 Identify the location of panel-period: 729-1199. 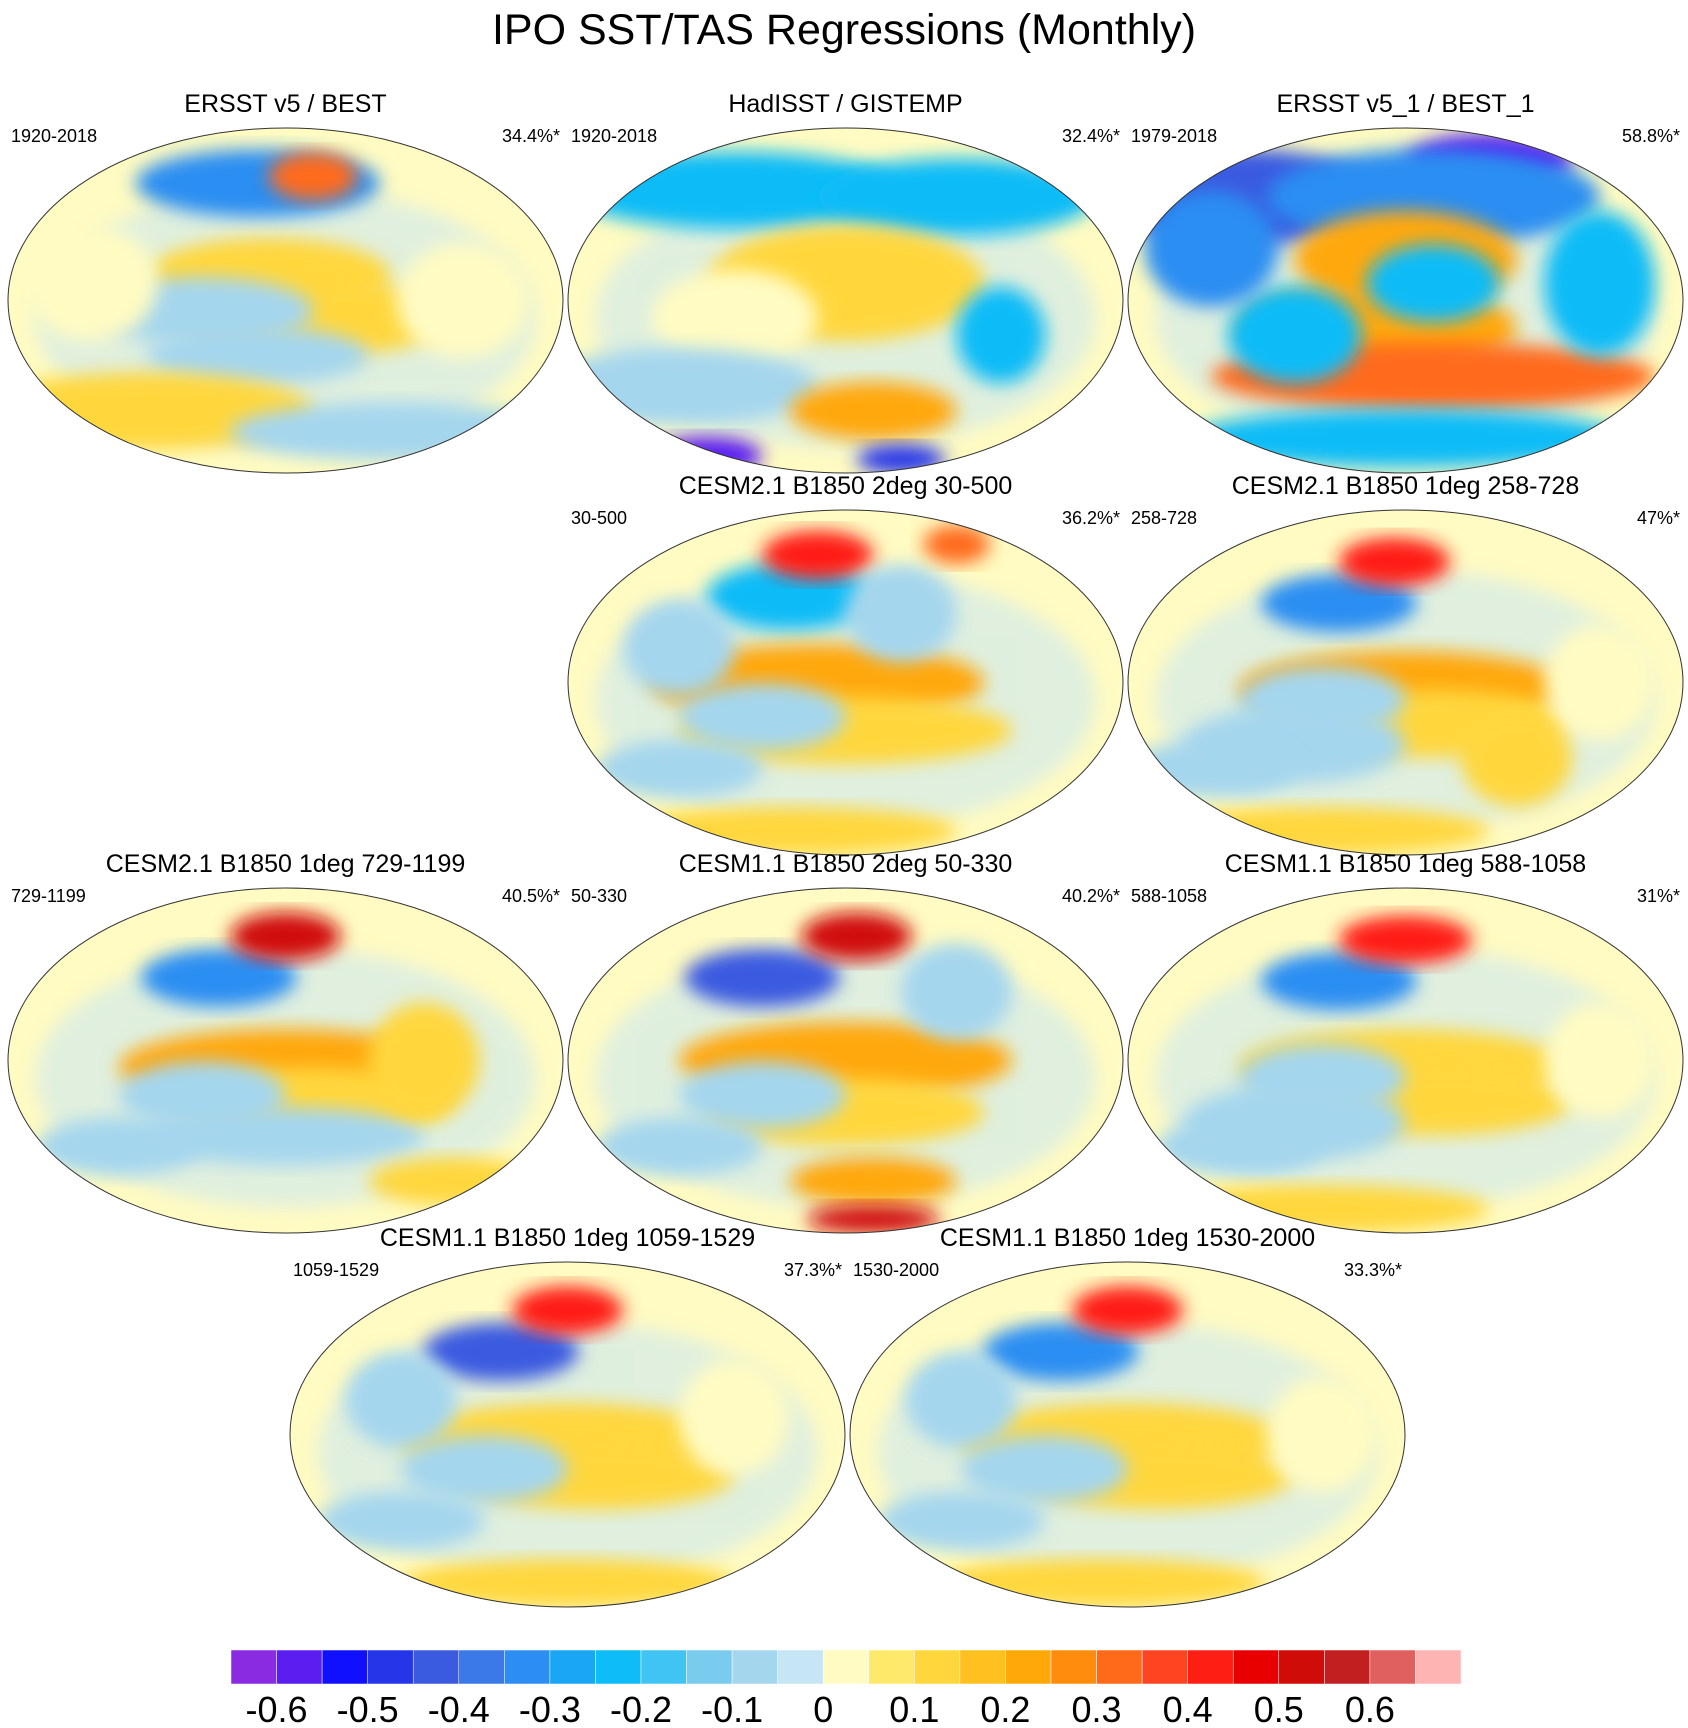
(48, 896).